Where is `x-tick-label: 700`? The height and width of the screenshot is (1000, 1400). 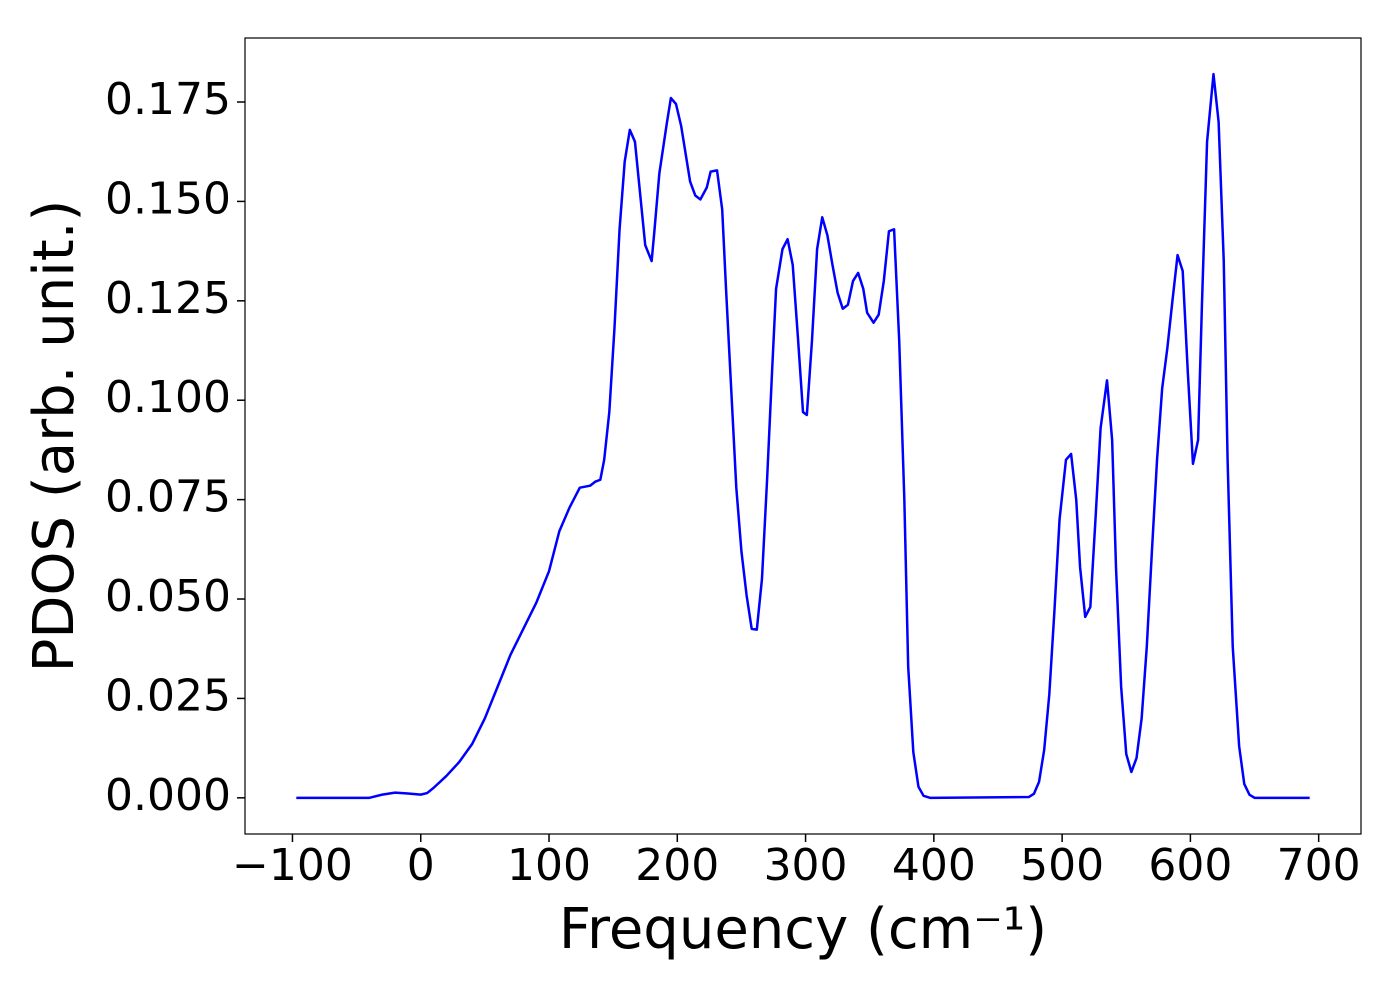
x-tick-label: 700 is located at coordinates (1319, 865).